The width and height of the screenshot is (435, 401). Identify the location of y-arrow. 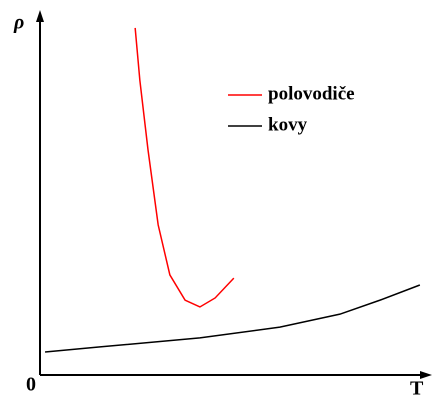
(40, 16).